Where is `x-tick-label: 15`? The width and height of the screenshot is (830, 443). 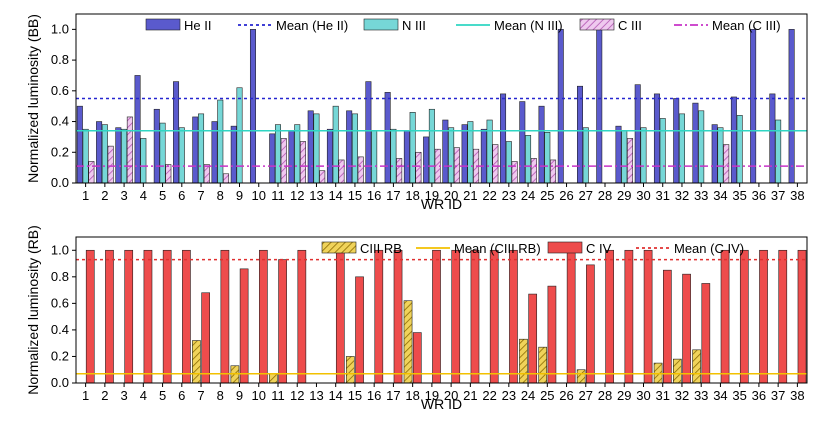 x-tick-label: 15 is located at coordinates (355, 195).